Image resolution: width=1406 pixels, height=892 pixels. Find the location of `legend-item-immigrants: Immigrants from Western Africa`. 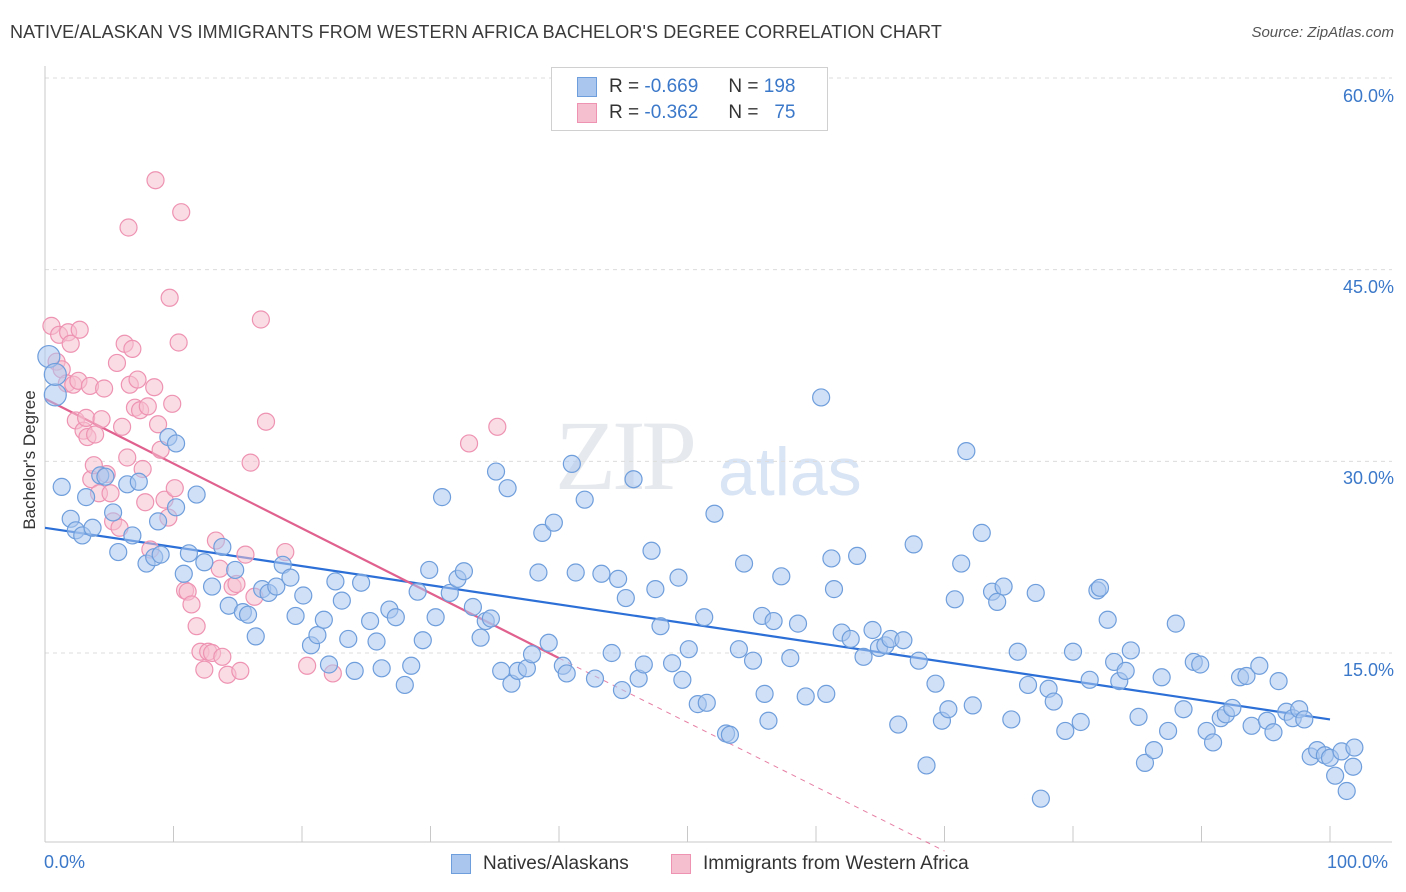

legend-item-immigrants: Immigrants from Western Africa is located at coordinates (820, 864).